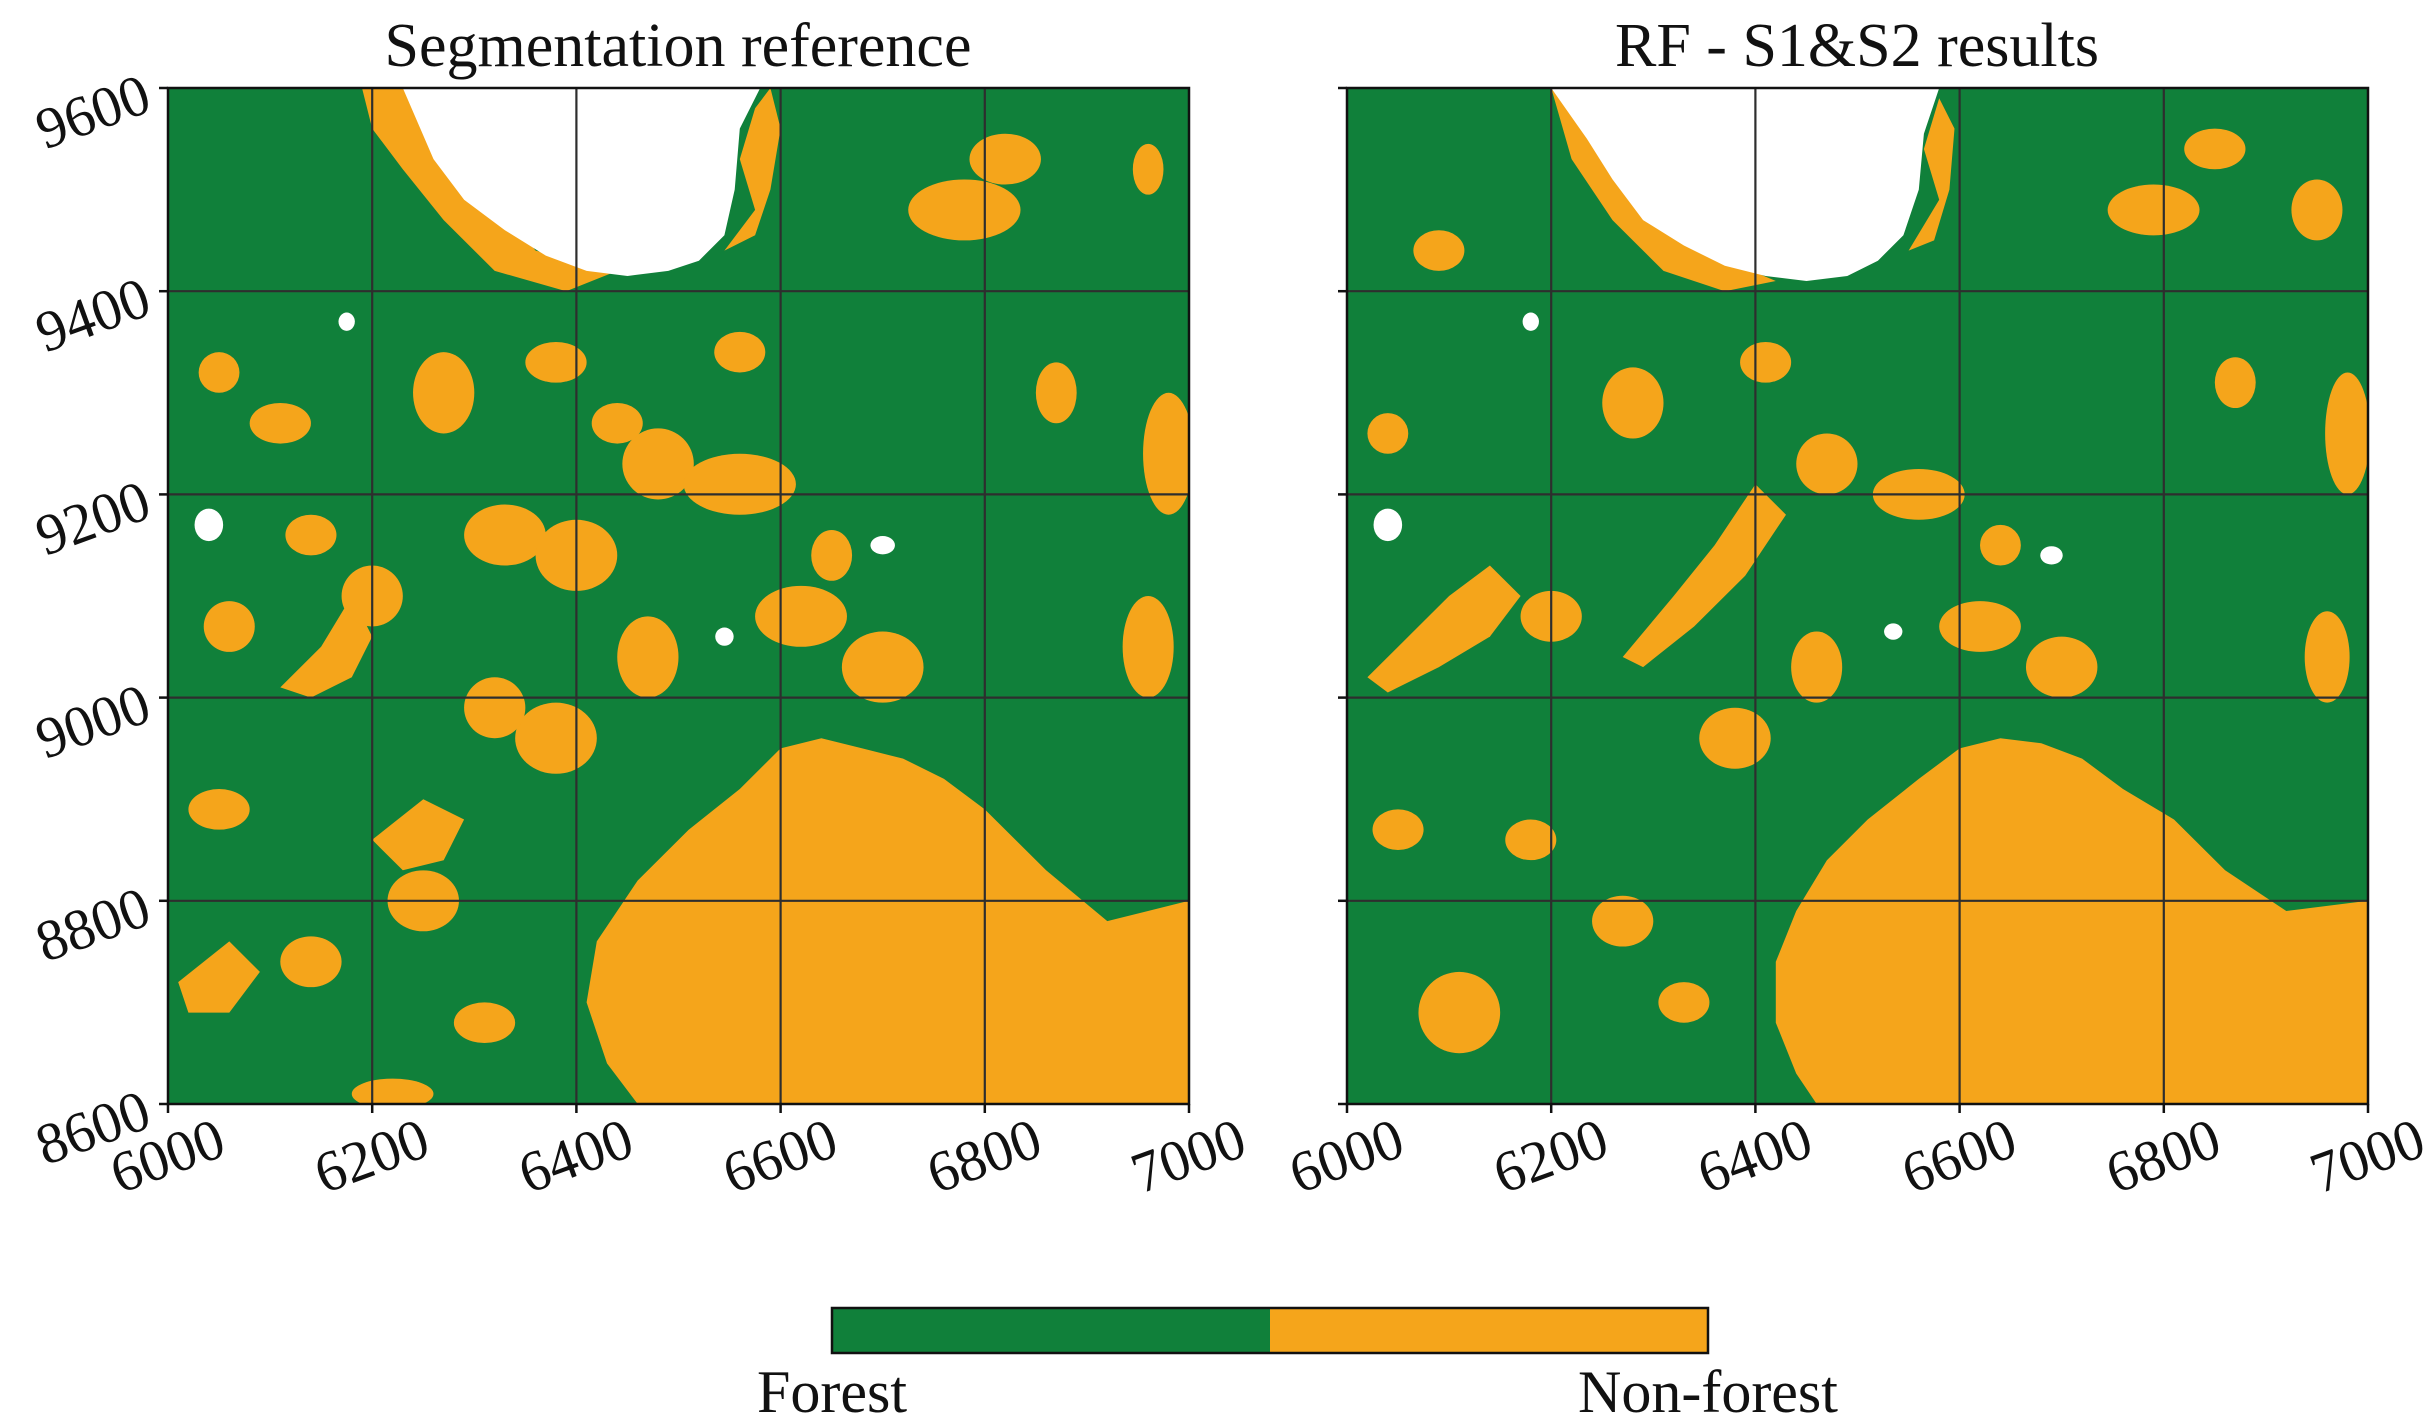  I want to click on colorbar-nonforest-segment, so click(1489, 1330).